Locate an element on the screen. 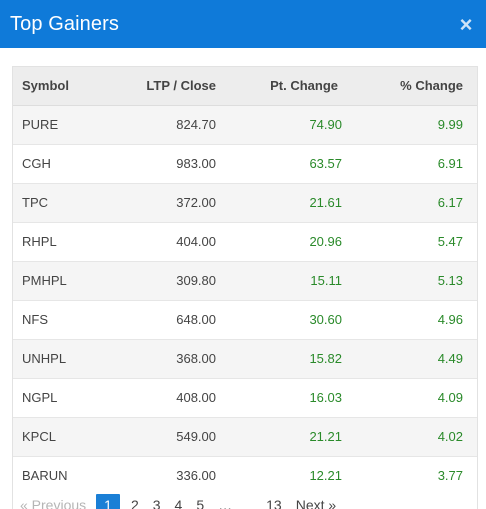 Image resolution: width=486 pixels, height=509 pixels. table-row: CGH 983.00 63.57 6.91 is located at coordinates (245, 163).